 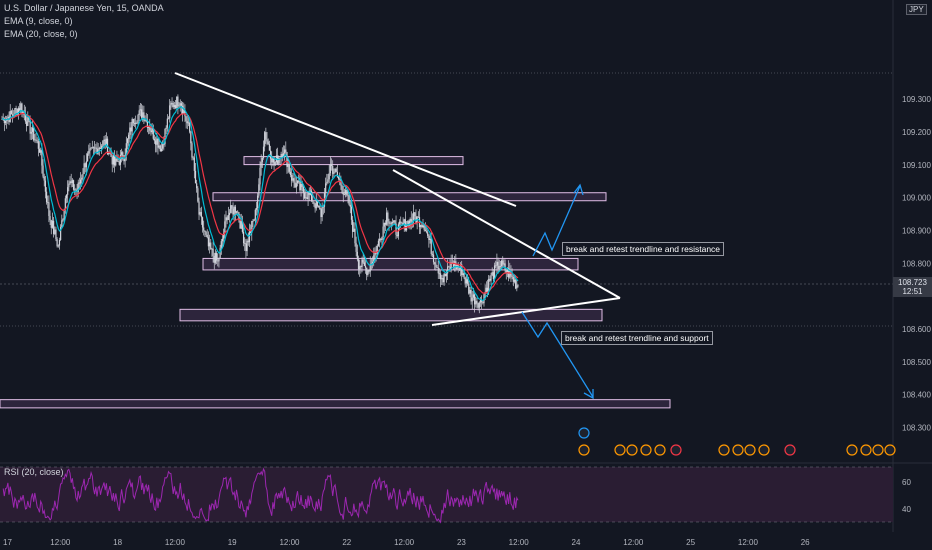 What do you see at coordinates (916, 198) in the screenshot?
I see `y-tick-label: 109.000` at bounding box center [916, 198].